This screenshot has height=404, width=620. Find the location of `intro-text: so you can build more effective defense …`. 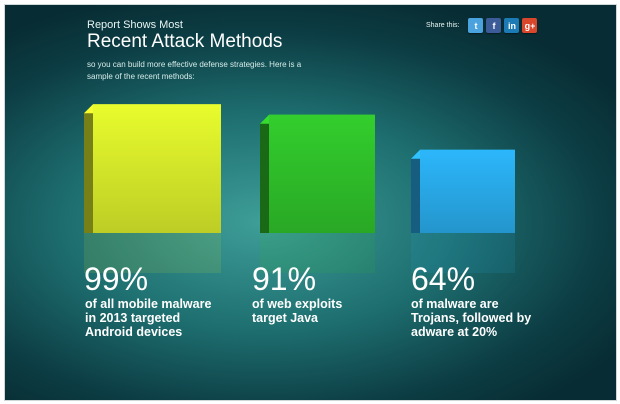

intro-text: so you can build more effective defense … is located at coordinates (194, 70).